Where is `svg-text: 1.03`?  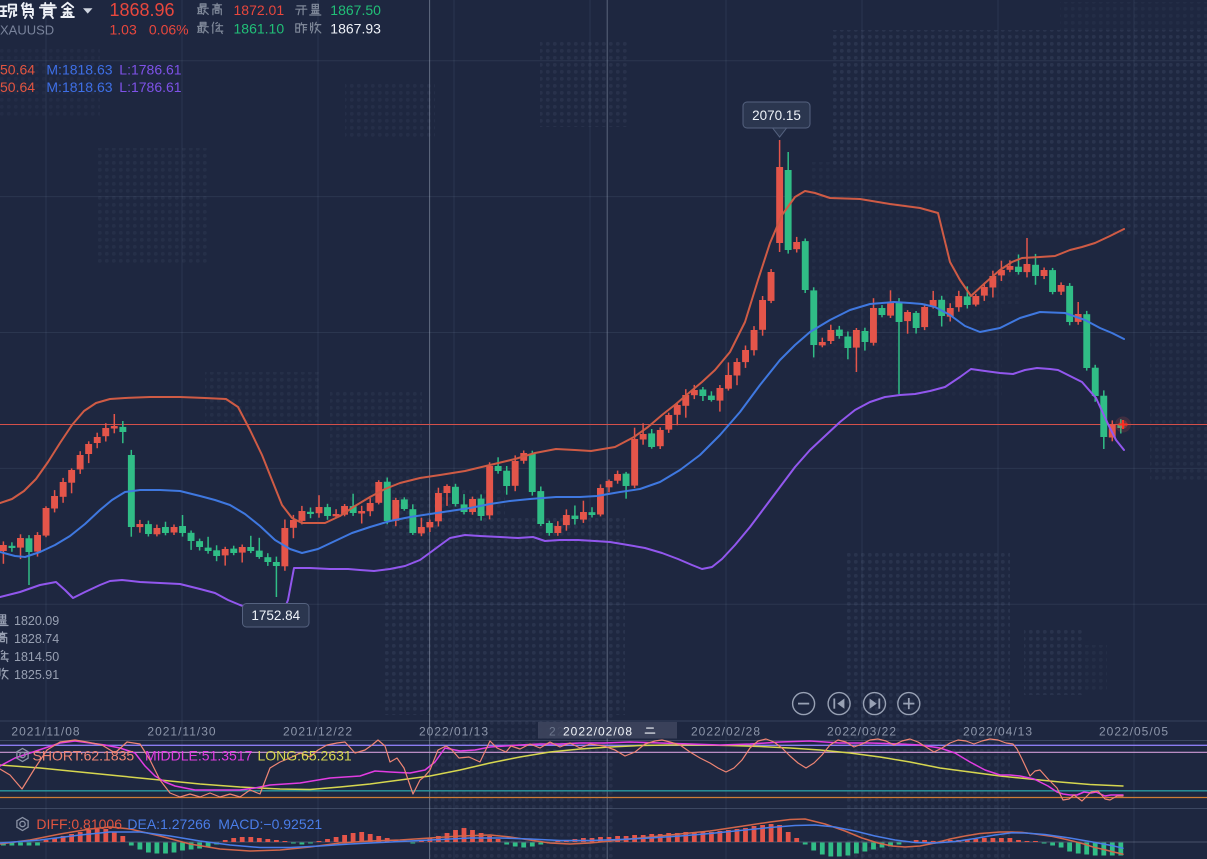
svg-text: 1.03 is located at coordinates (123, 30).